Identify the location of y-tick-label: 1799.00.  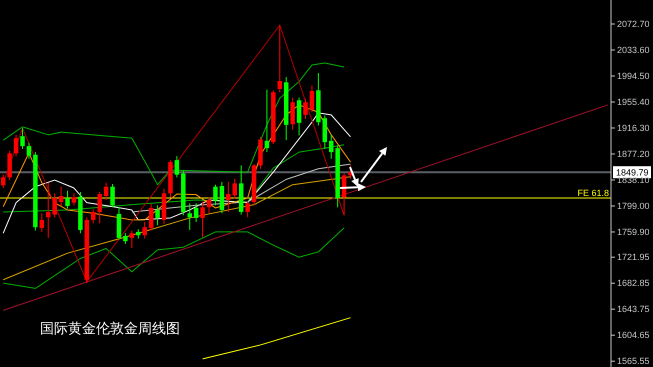
(633, 205).